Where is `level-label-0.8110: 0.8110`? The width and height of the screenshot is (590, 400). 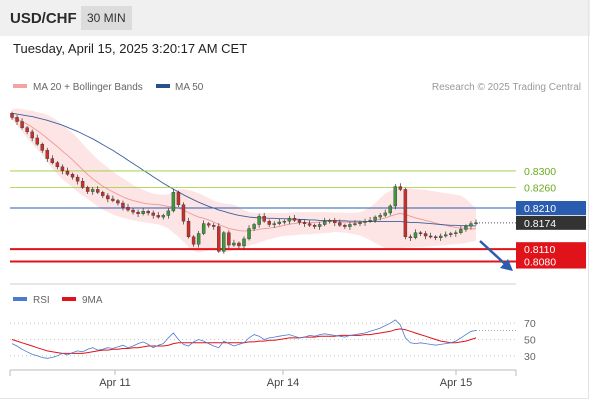
level-label-0.8110: 0.8110 is located at coordinates (539, 250).